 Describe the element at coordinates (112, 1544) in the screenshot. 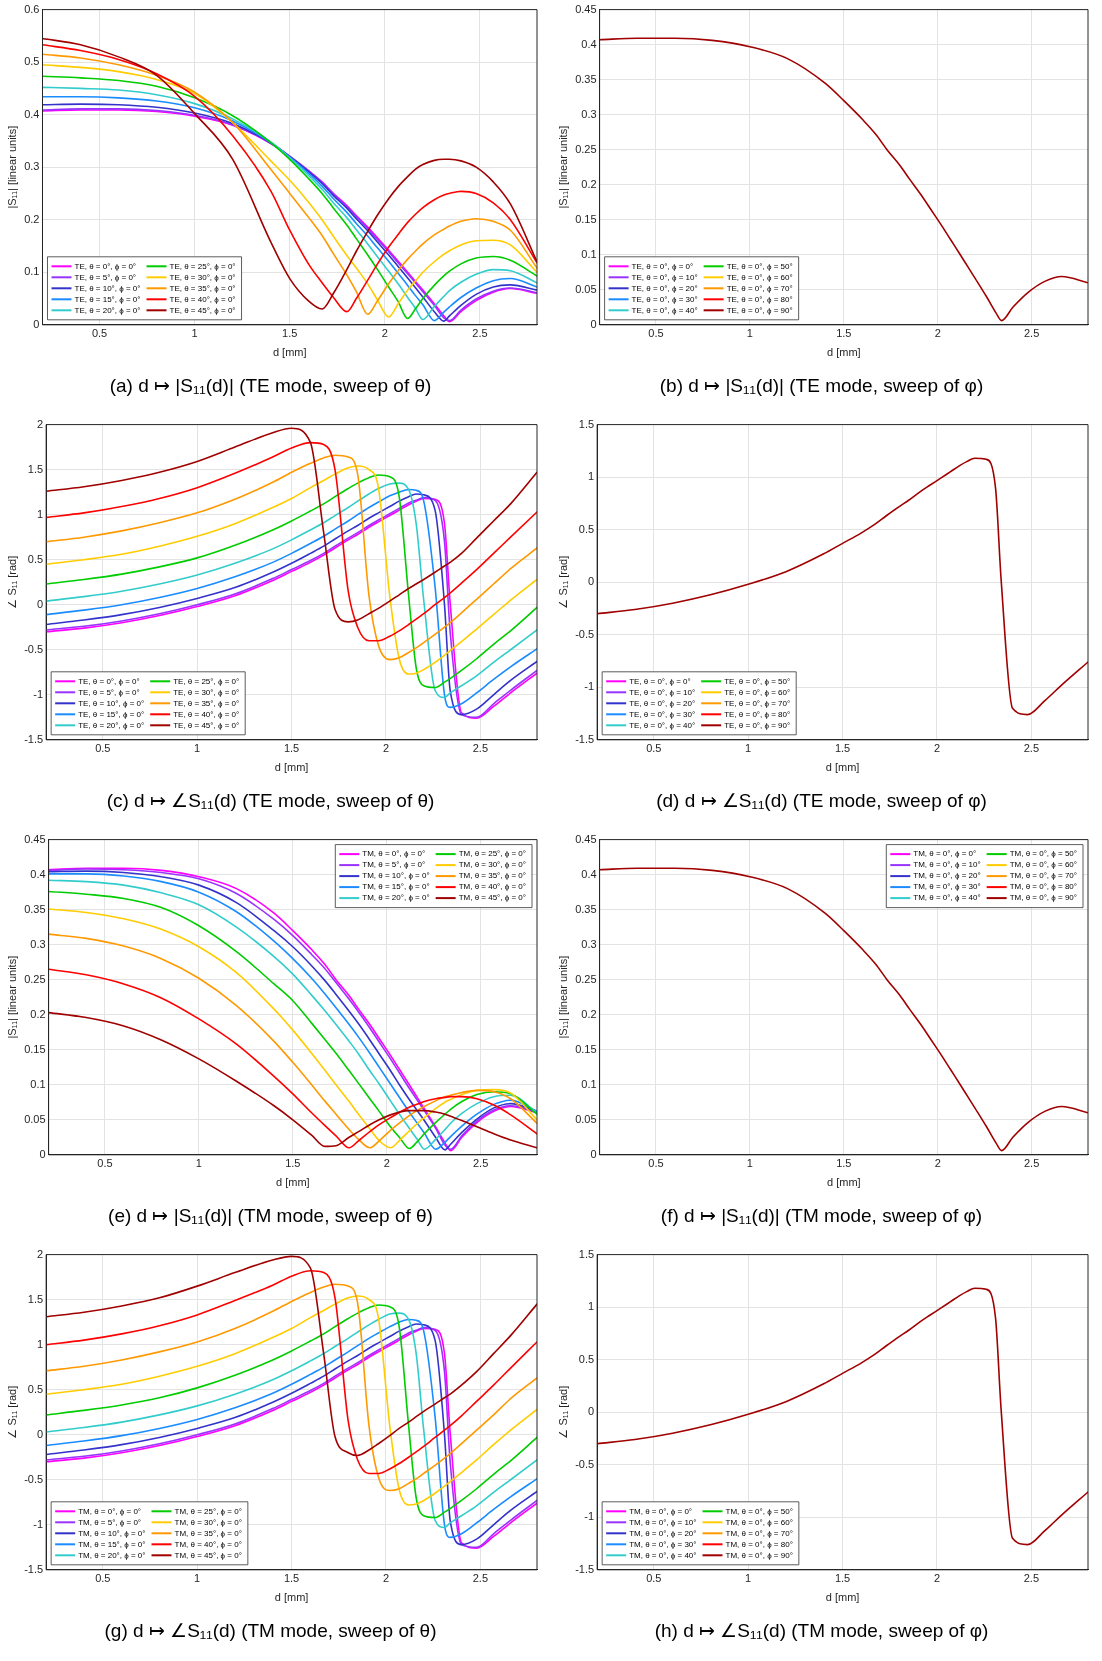

I see `legend-label: TM, θ = 15°, ϕ = 0°` at that location.